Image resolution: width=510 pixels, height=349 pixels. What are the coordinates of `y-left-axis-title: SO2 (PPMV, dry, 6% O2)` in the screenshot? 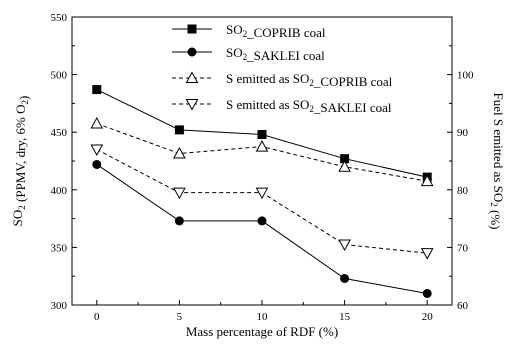 It's located at (20, 161).